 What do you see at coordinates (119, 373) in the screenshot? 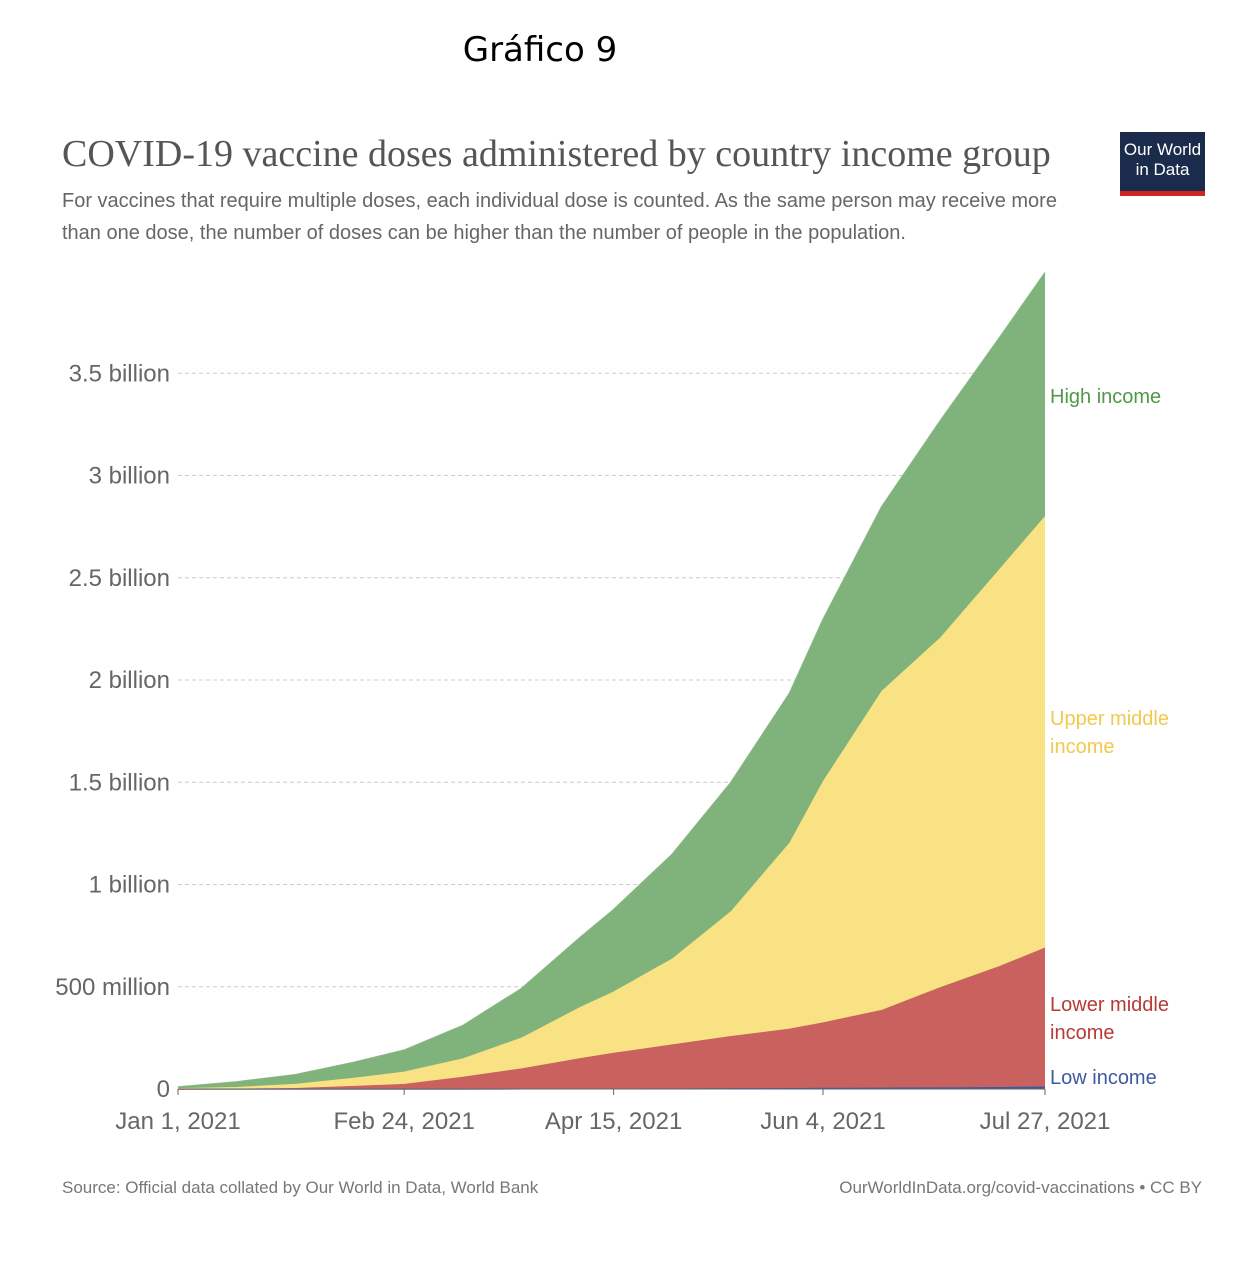
I see `y-tick-label: 3.5 billion` at bounding box center [119, 373].